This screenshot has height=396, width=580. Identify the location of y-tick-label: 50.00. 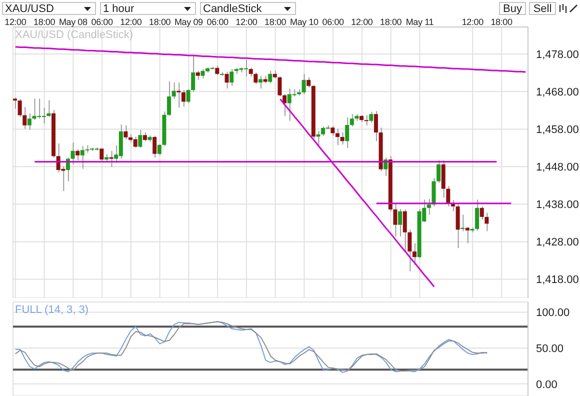
(550, 349).